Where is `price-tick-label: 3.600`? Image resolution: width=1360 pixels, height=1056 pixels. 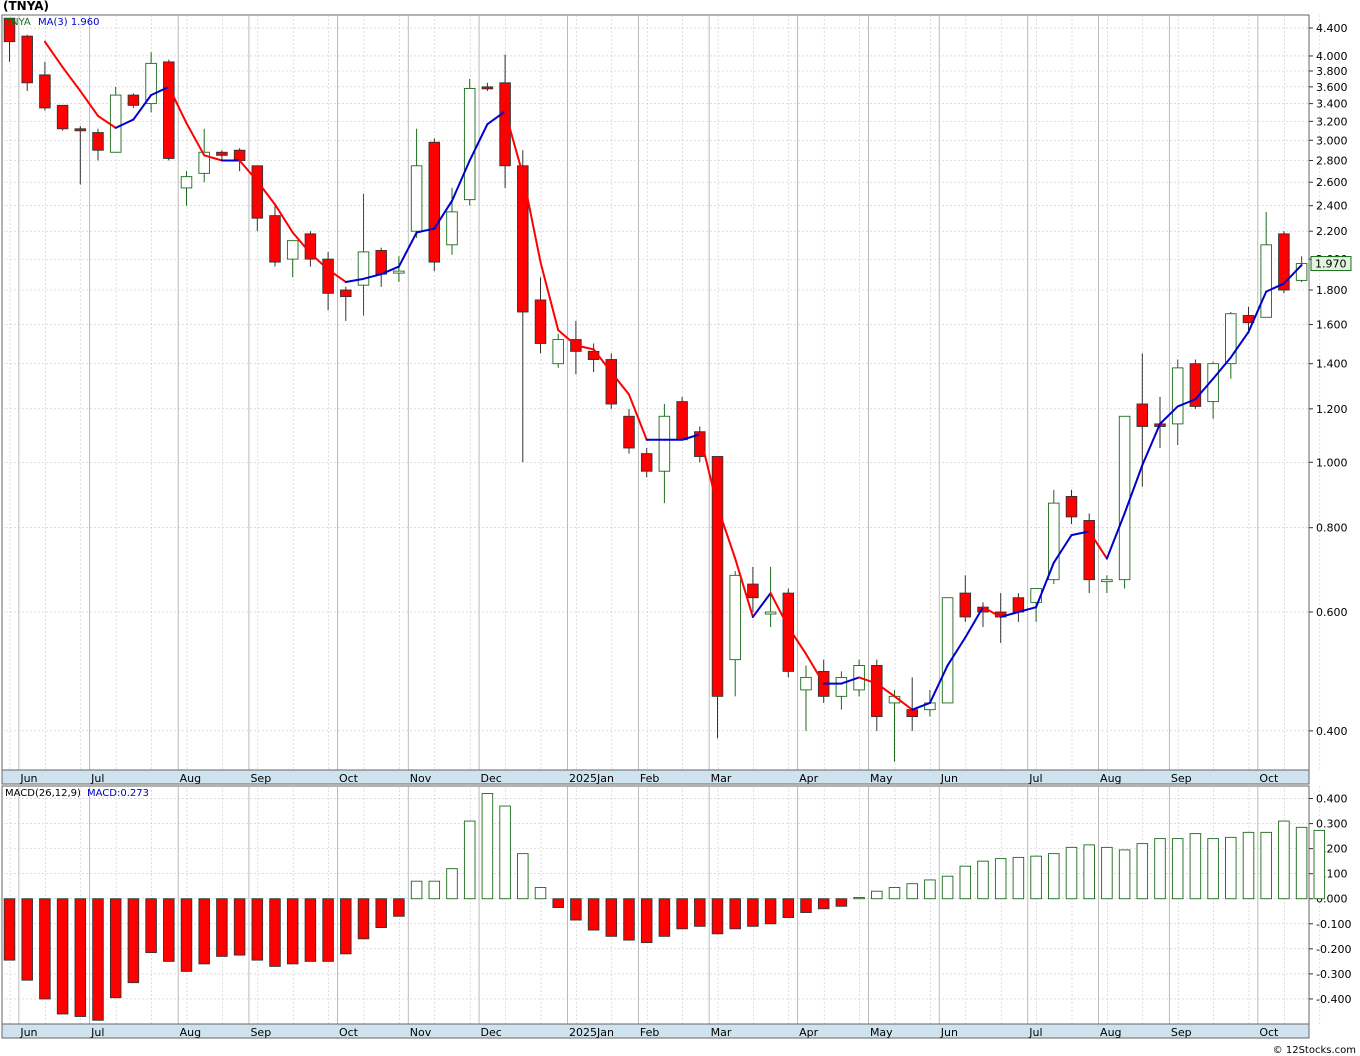
price-tick-label: 3.600 is located at coordinates (1332, 87).